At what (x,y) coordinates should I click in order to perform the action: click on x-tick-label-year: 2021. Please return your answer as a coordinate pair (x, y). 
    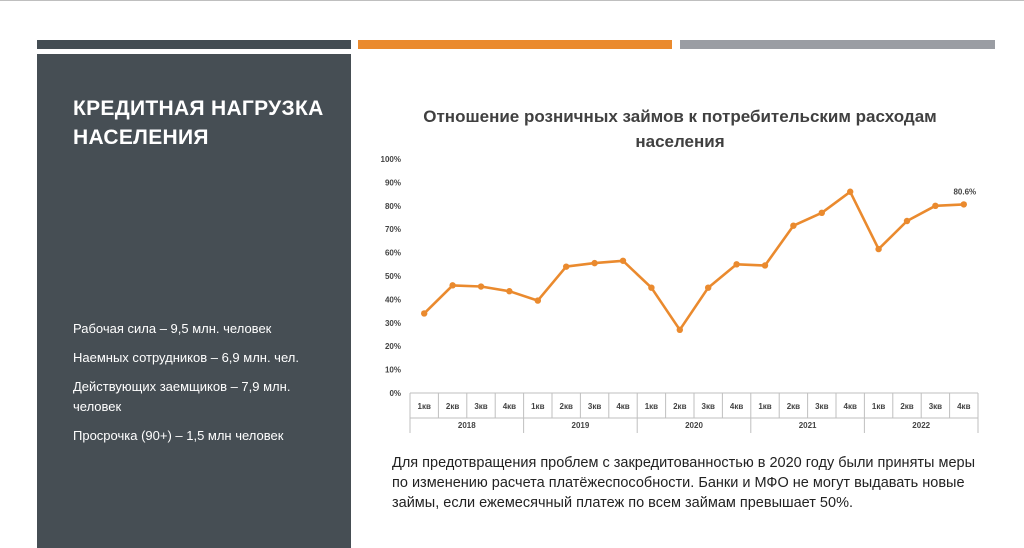
    Looking at the image, I should click on (808, 425).